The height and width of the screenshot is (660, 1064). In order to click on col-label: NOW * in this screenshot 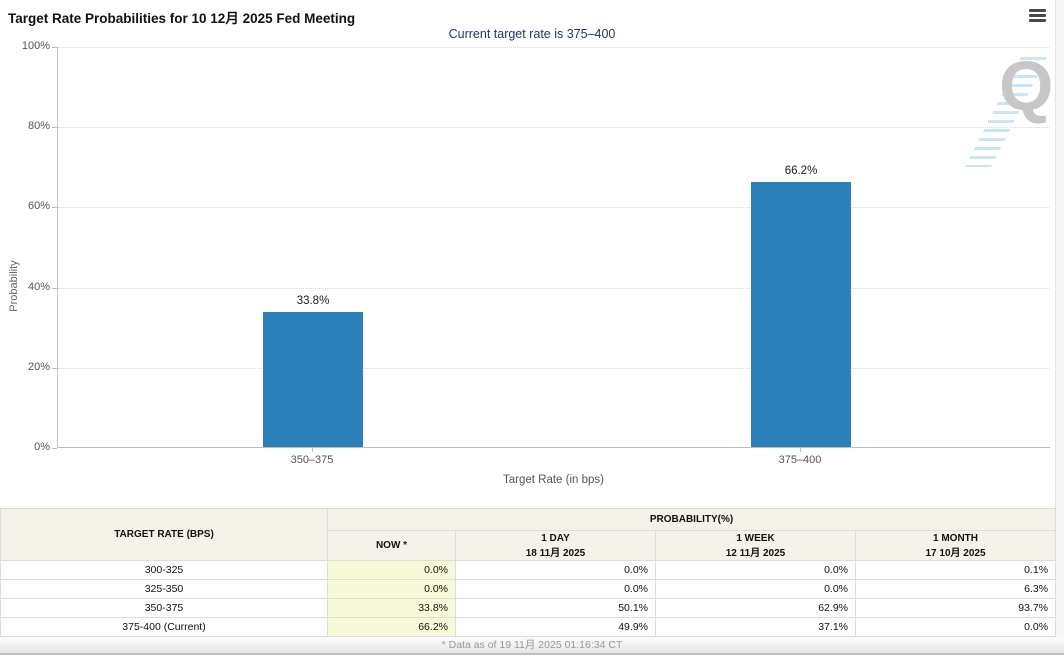, I will do `click(391, 545)`.